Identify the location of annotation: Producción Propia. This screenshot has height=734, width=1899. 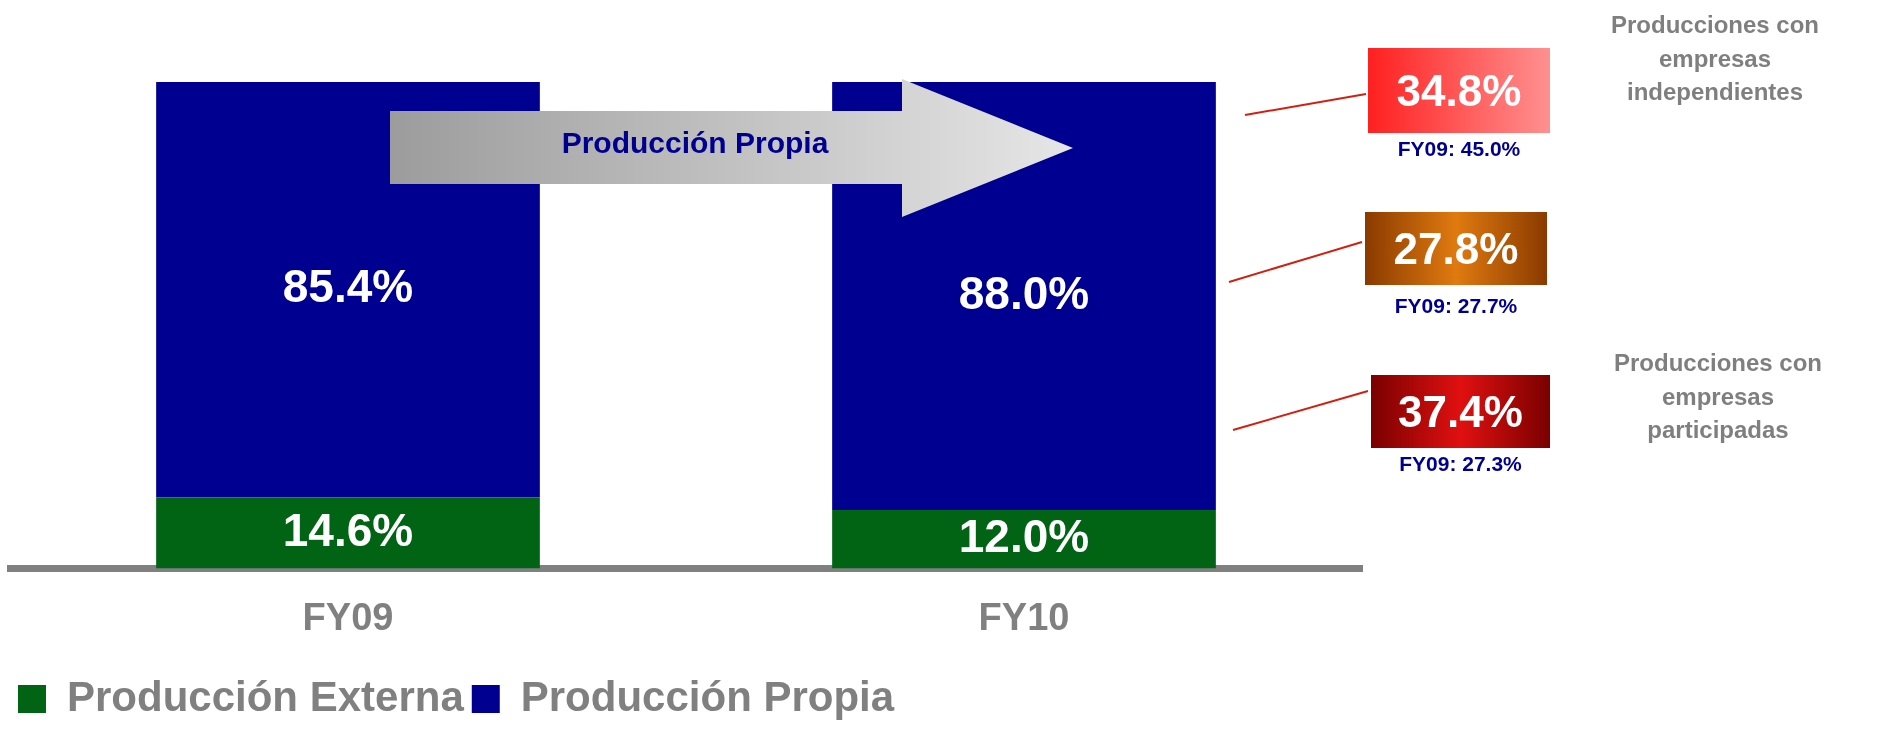
(695, 143).